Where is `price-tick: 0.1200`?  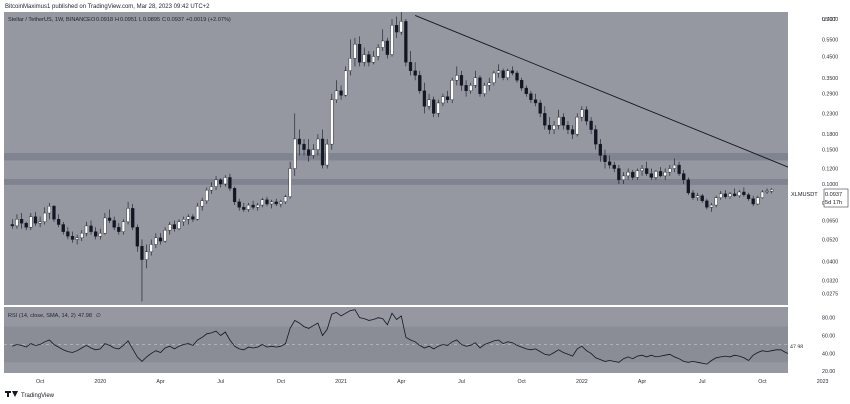 price-tick: 0.1200 is located at coordinates (830, 170).